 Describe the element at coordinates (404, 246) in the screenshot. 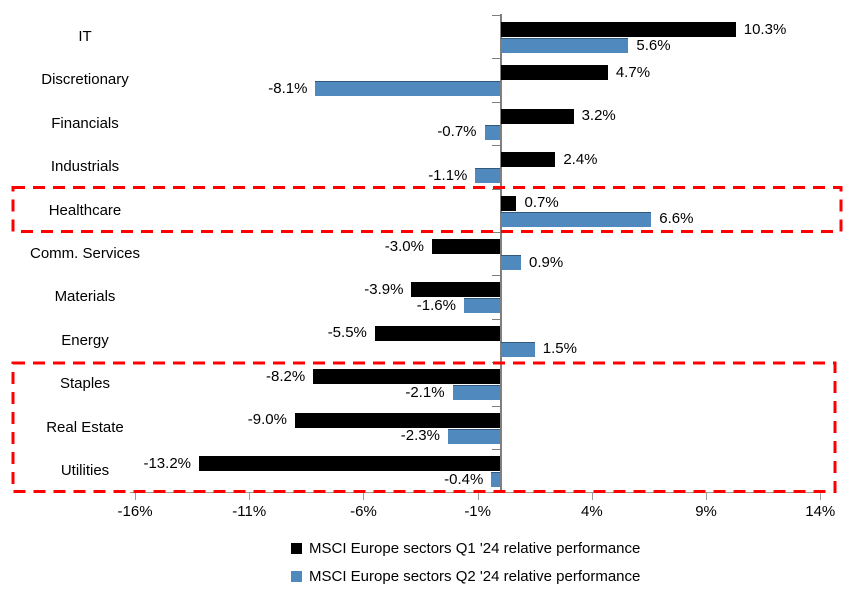

I see `value-label: -3.0%` at that location.